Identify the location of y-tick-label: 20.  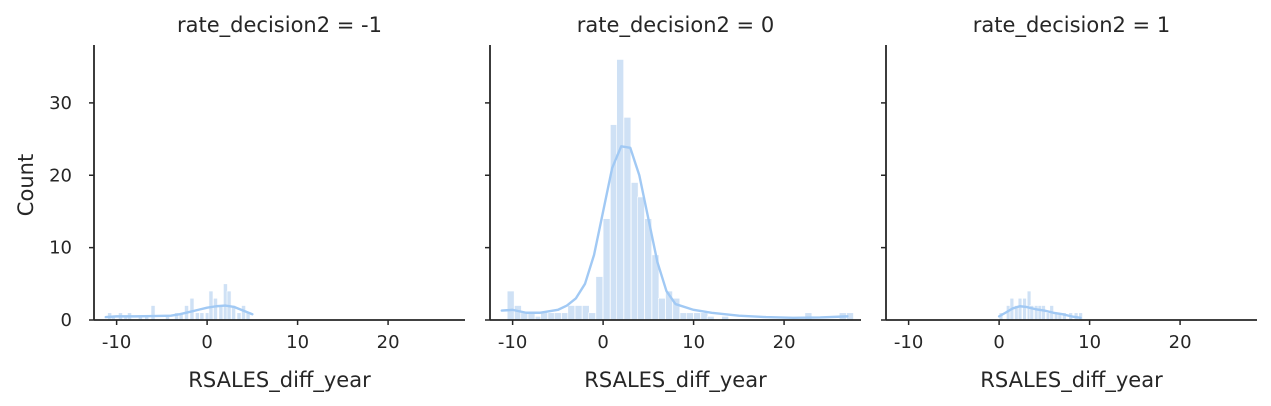
(60, 175).